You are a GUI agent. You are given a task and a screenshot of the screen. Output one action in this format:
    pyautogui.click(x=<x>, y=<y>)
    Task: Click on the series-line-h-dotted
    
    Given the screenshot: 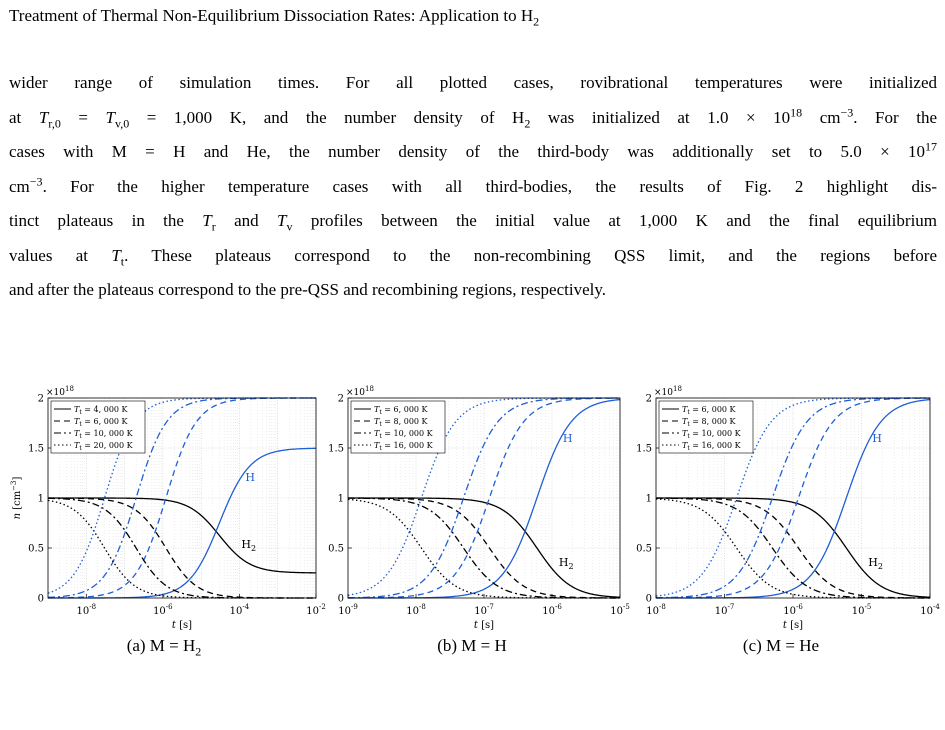 What is the action you would take?
    pyautogui.click(x=483, y=496)
    